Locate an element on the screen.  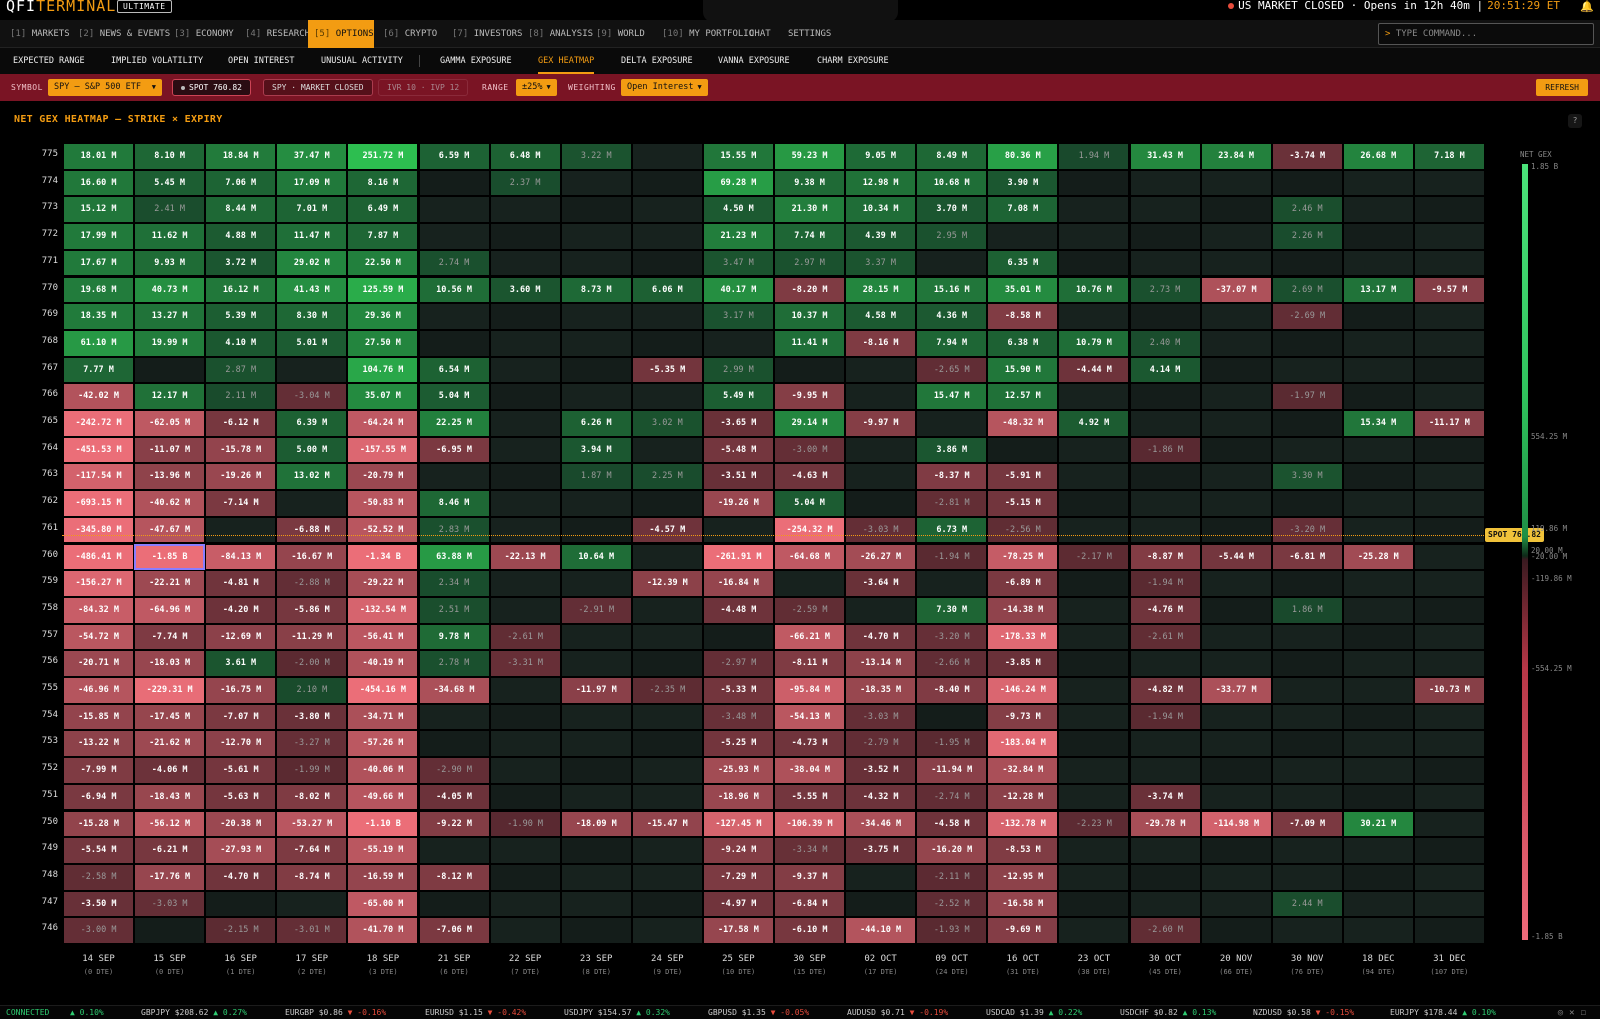
heatmap-cell: 18.01 M is located at coordinates (99, 156).